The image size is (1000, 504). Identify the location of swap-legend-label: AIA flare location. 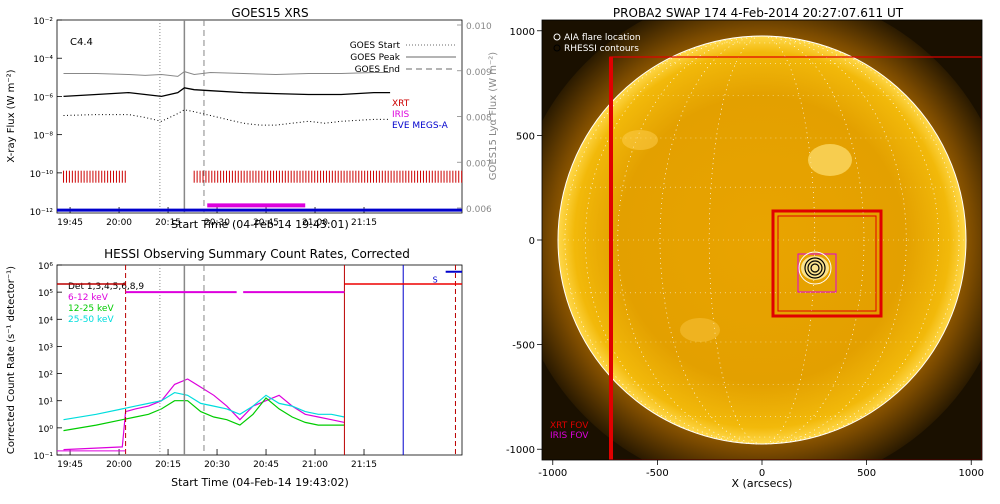
(602, 38).